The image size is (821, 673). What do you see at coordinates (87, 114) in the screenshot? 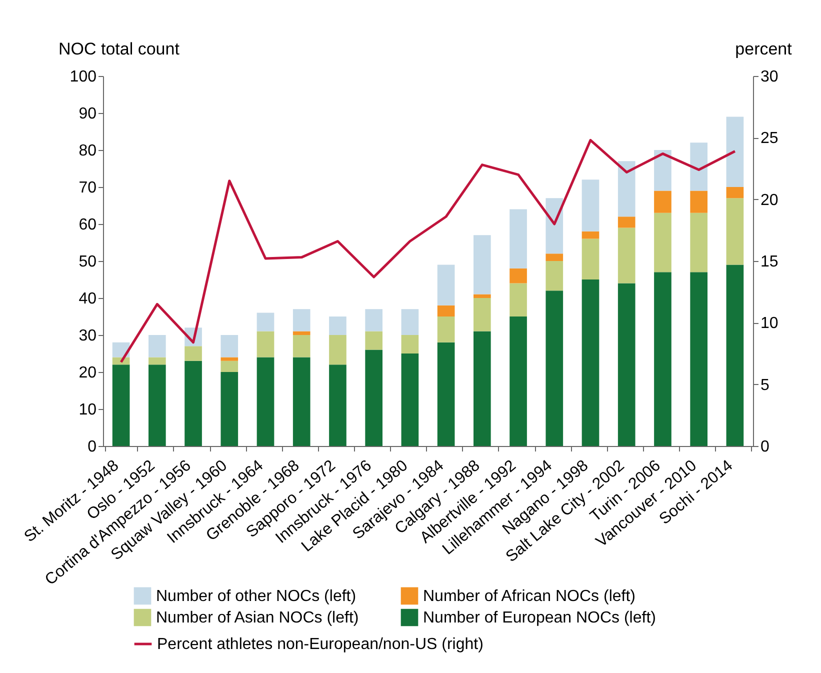
I see `y-tick-label: 90` at bounding box center [87, 114].